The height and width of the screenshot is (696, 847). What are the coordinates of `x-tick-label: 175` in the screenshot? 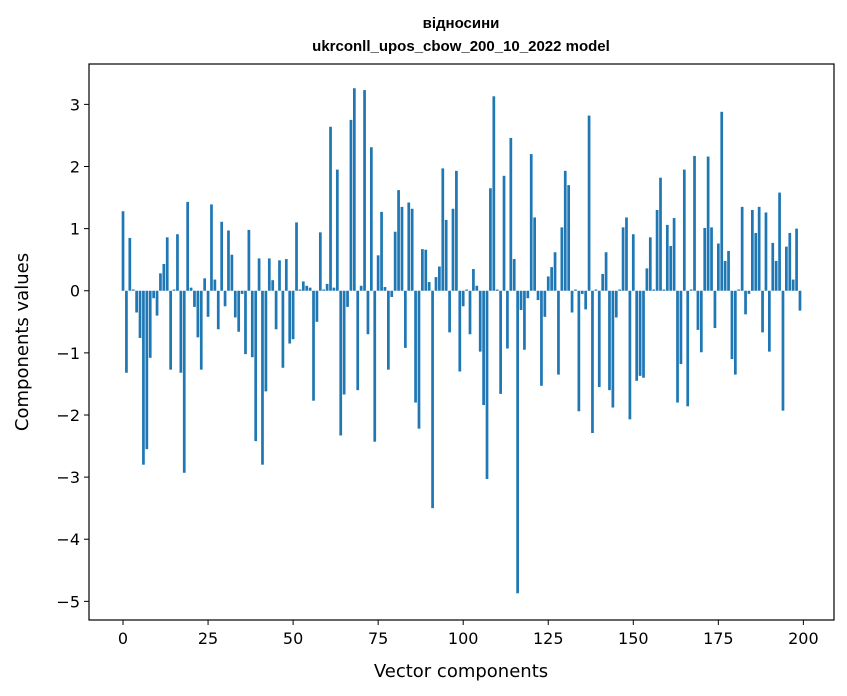 It's located at (718, 638).